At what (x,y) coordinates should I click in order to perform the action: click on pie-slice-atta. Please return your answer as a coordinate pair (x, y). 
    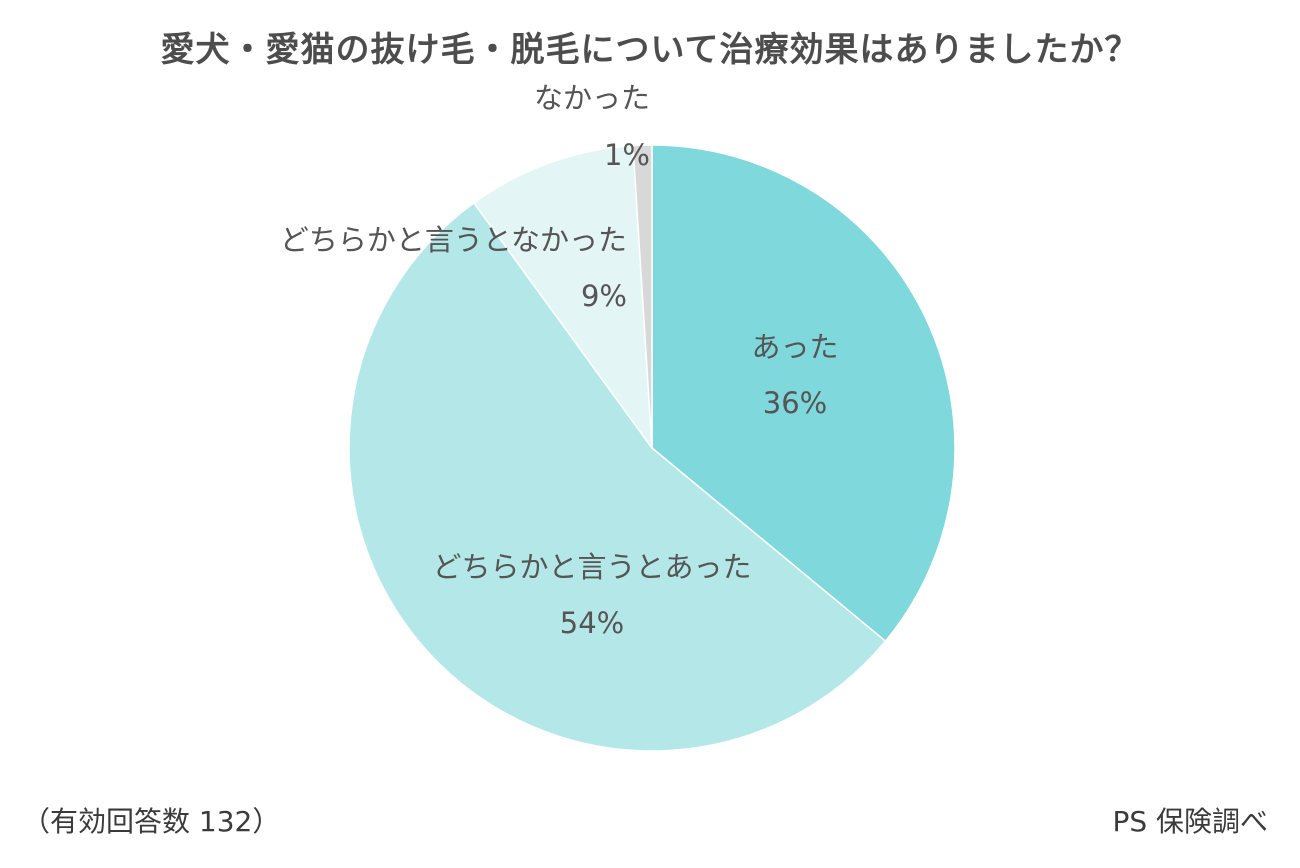
    Looking at the image, I should click on (803, 393).